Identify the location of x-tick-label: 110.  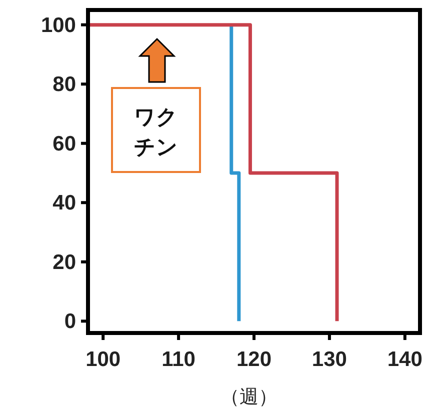
(179, 359).